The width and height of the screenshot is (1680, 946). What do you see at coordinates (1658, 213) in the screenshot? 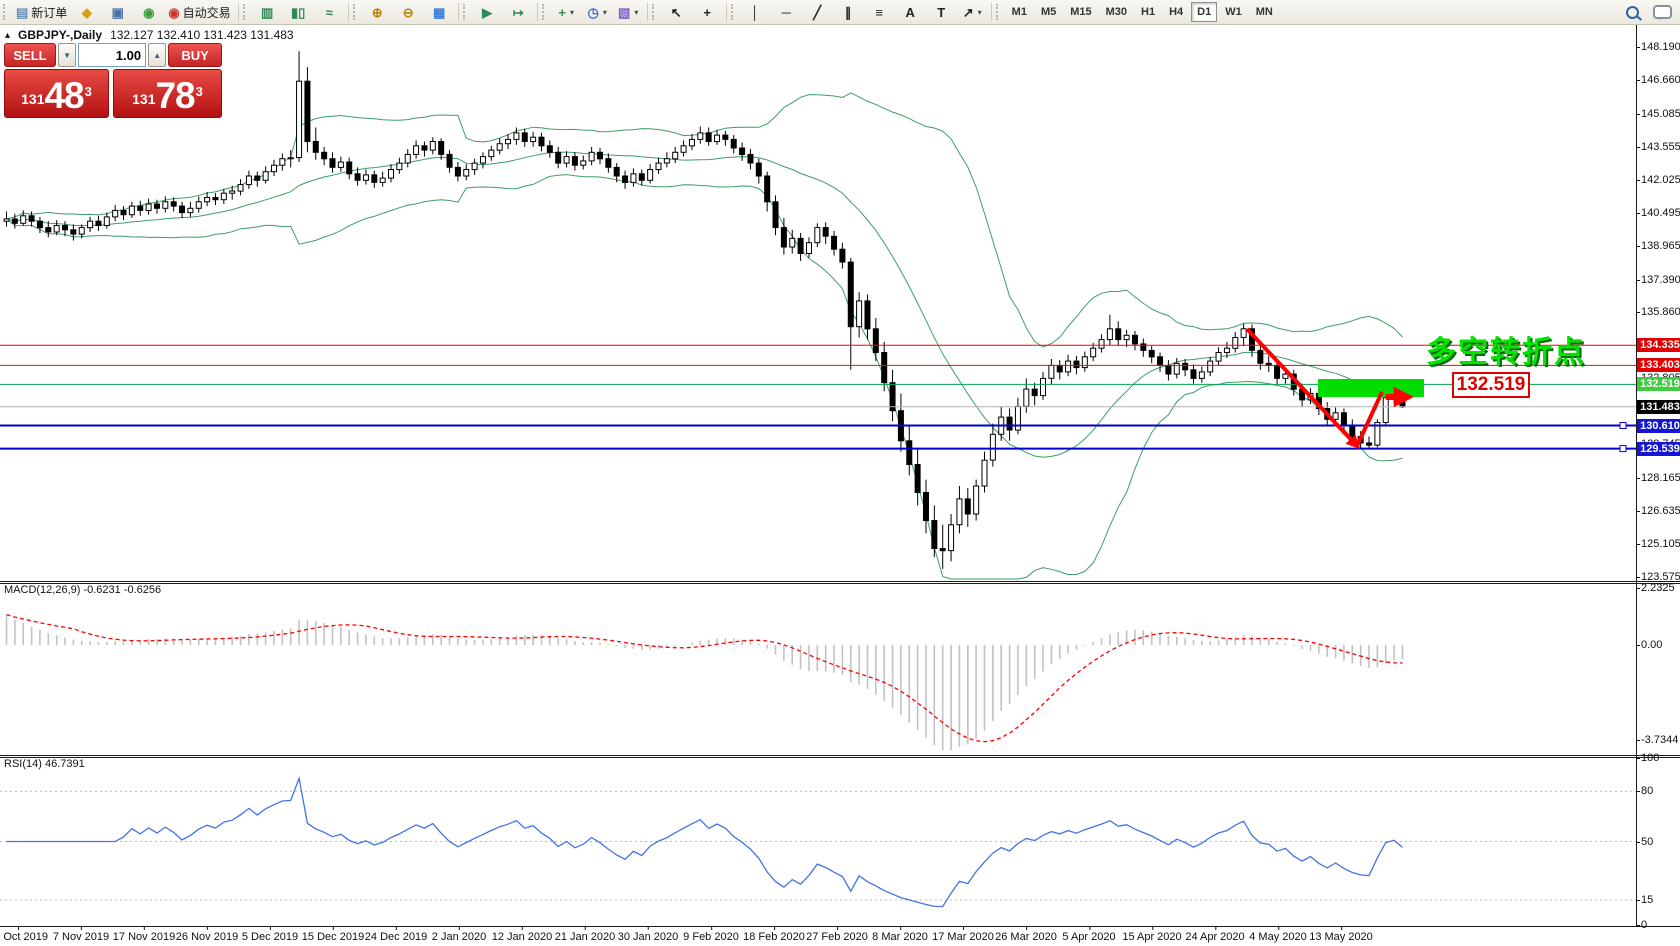
I see `price-axis-tick: 140.495` at bounding box center [1658, 213].